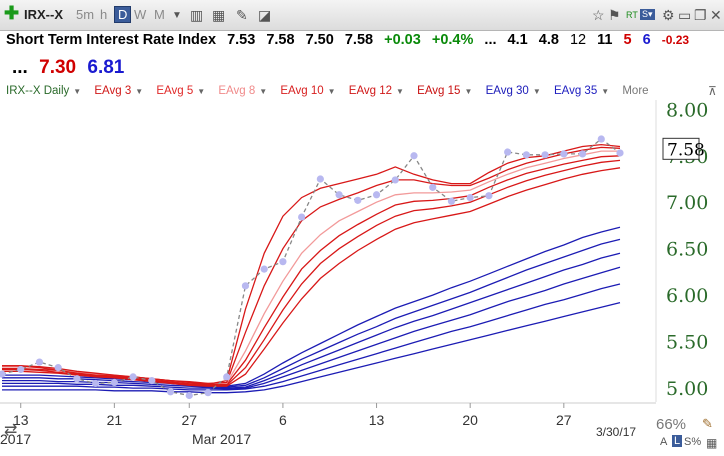 The width and height of the screenshot is (724, 456). Describe the element at coordinates (687, 296) in the screenshot. I see `y-tick-label: 6.00` at that location.